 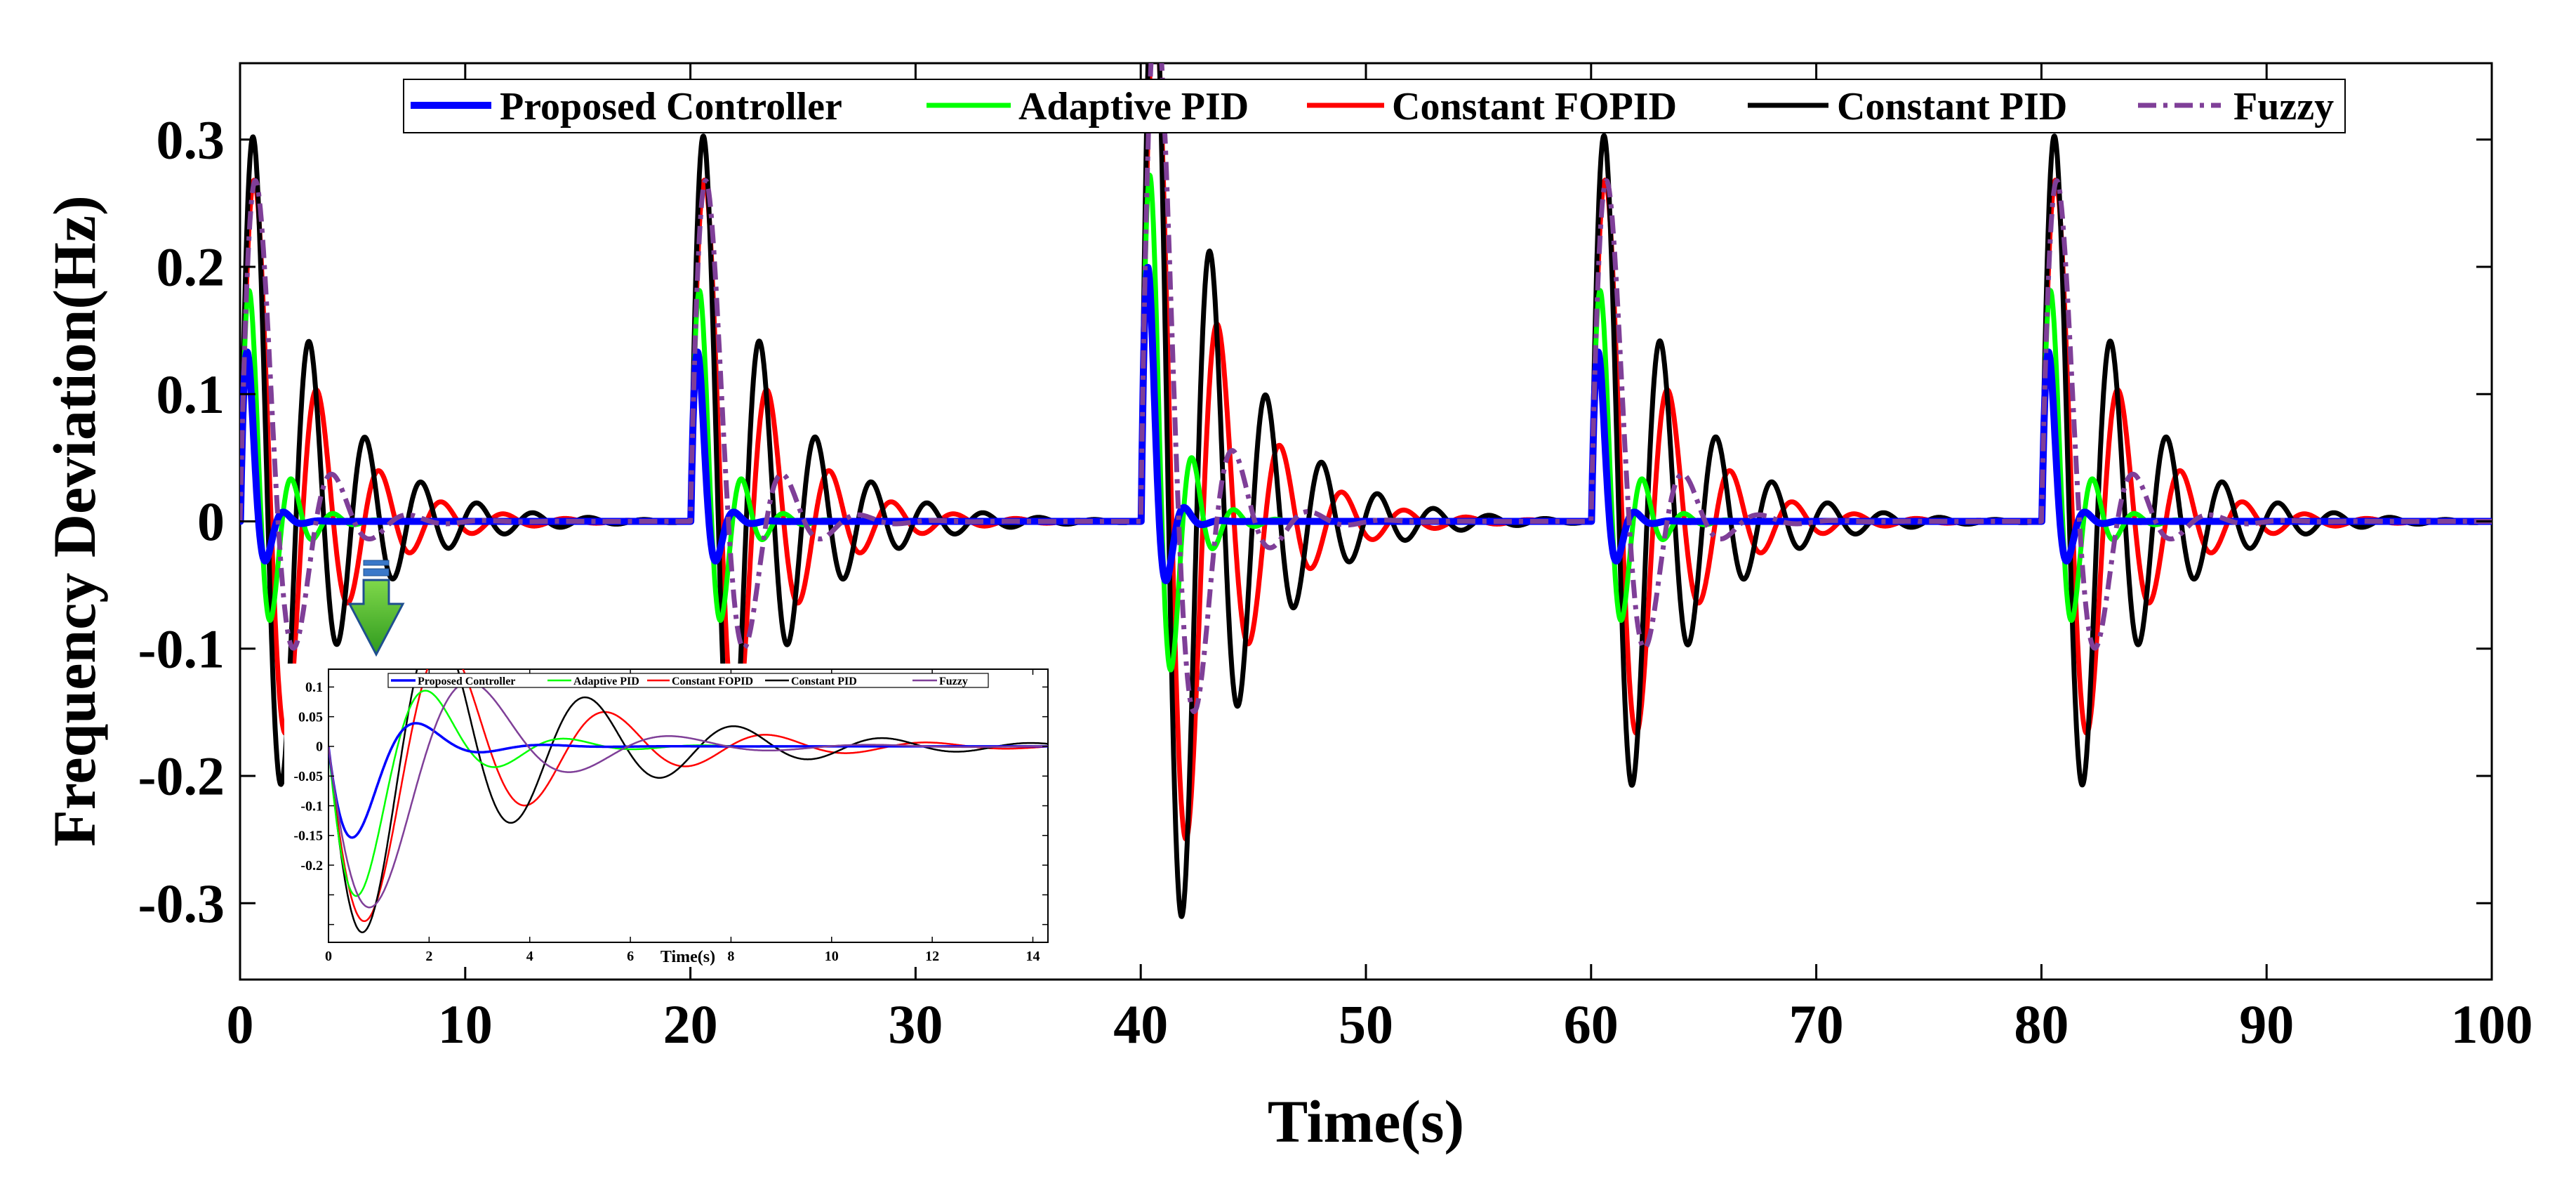 I want to click on y-tick-label: 0.3, so click(x=191, y=139).